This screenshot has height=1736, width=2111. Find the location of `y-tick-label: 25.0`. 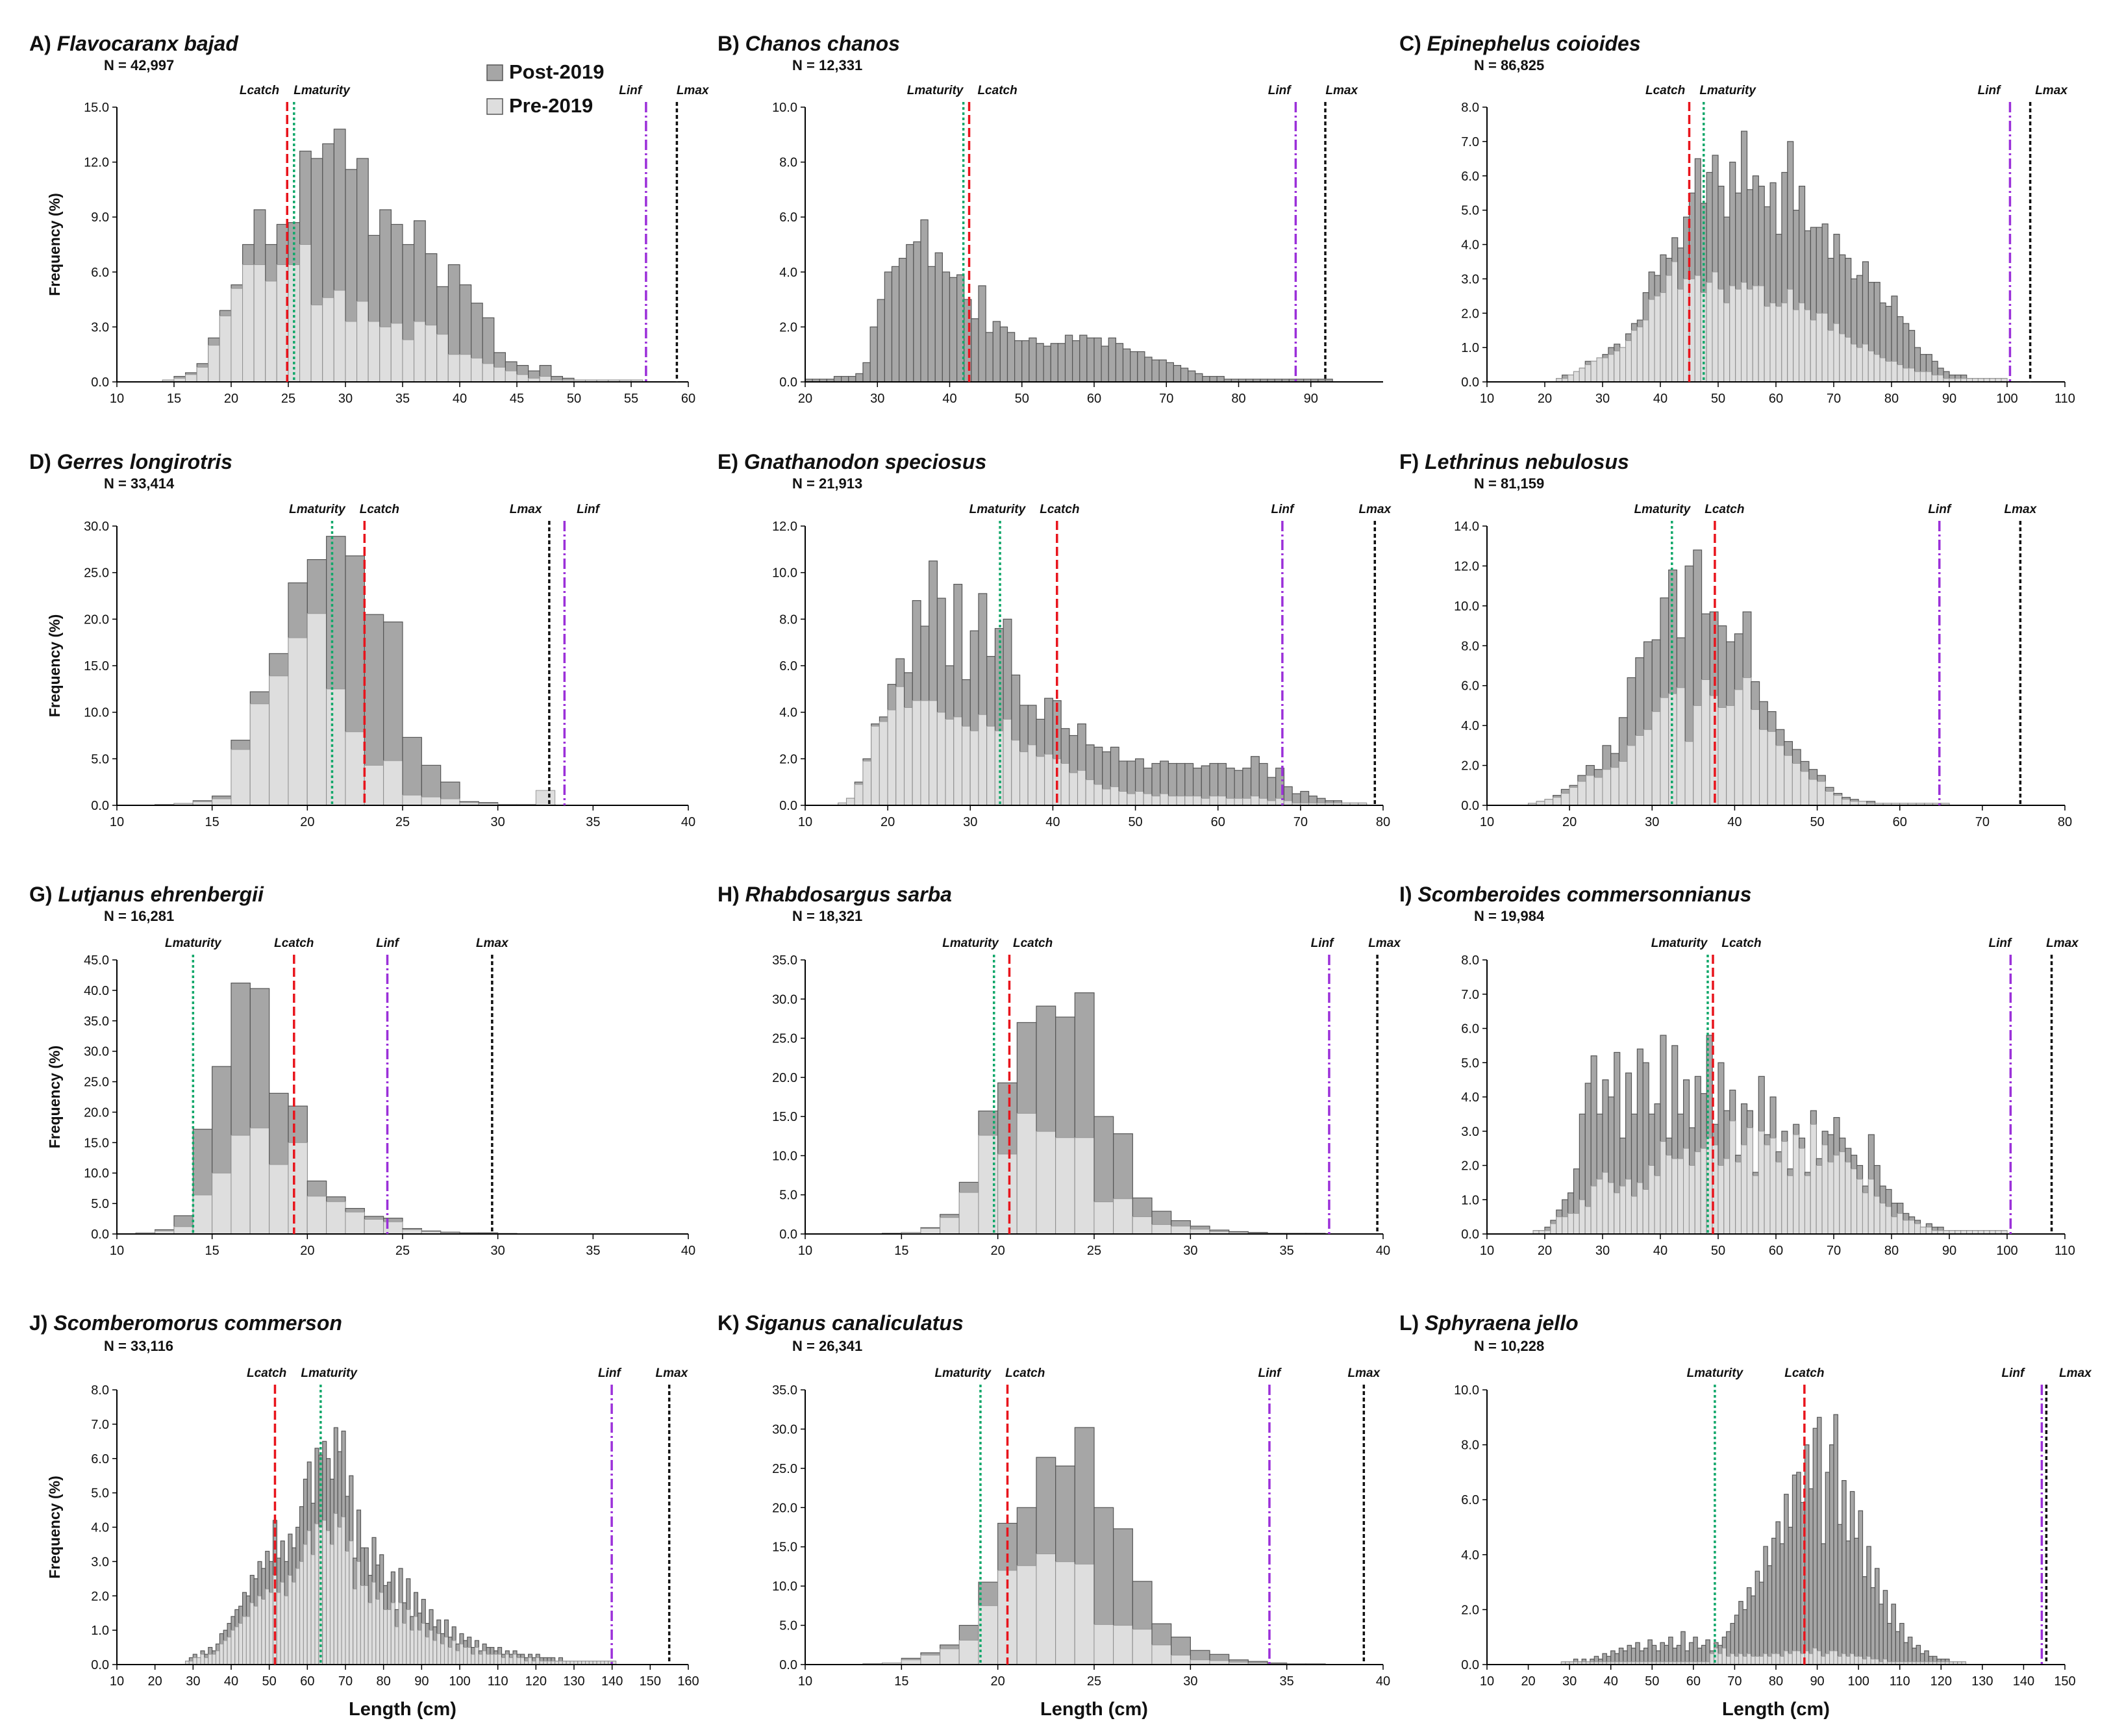

y-tick-label: 25.0 is located at coordinates (785, 1039).